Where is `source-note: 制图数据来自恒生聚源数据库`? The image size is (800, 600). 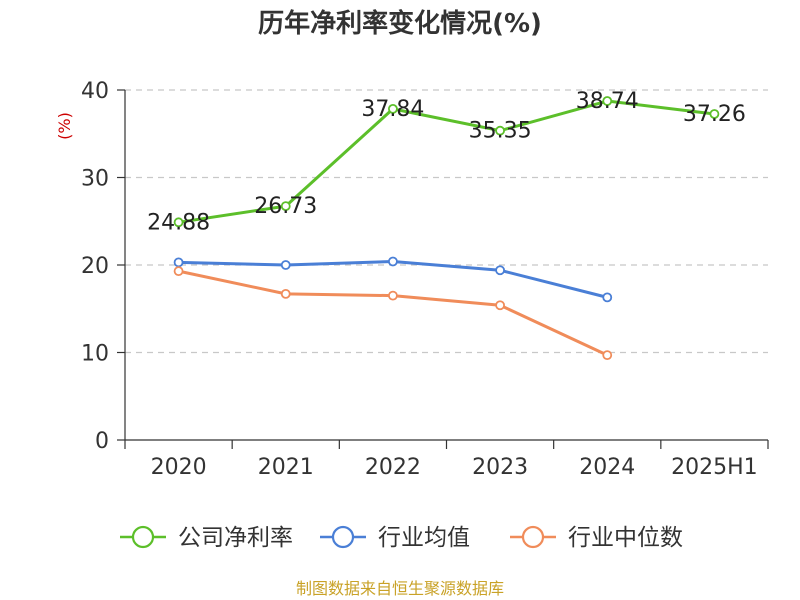 source-note: 制图数据来自恒生聚源数据库 is located at coordinates (400, 588).